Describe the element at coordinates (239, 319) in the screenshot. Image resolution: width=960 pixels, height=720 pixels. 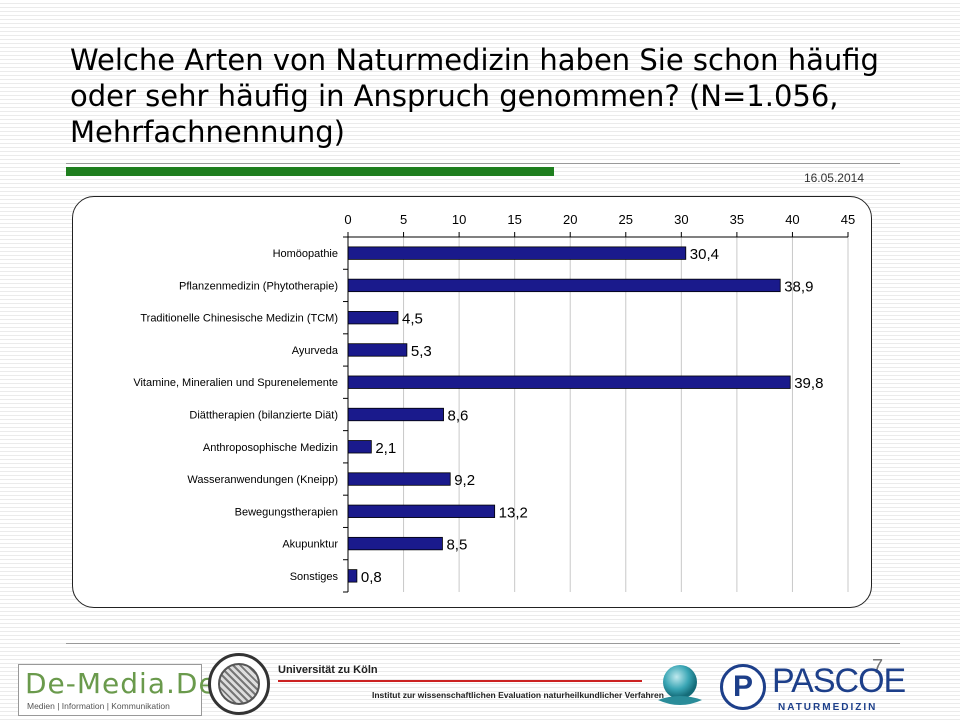
I see `category-label: Traditionelle Chinesische Medizin (TCM)` at that location.